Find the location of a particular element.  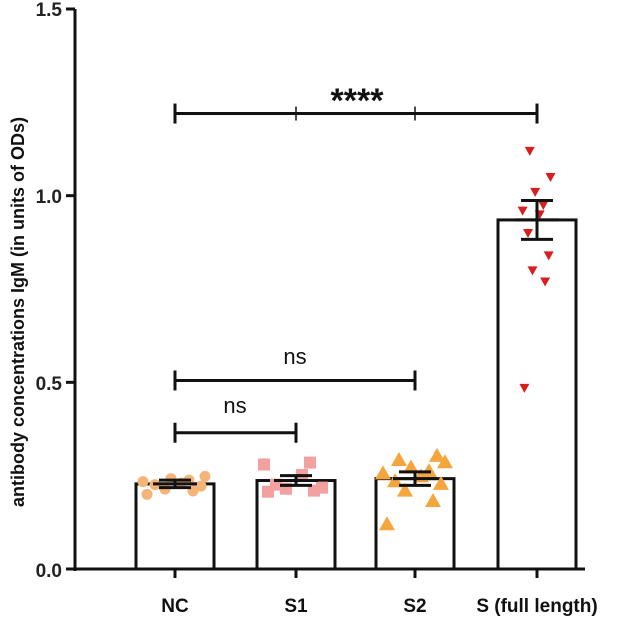

x-category-label: S2 is located at coordinates (414, 606).